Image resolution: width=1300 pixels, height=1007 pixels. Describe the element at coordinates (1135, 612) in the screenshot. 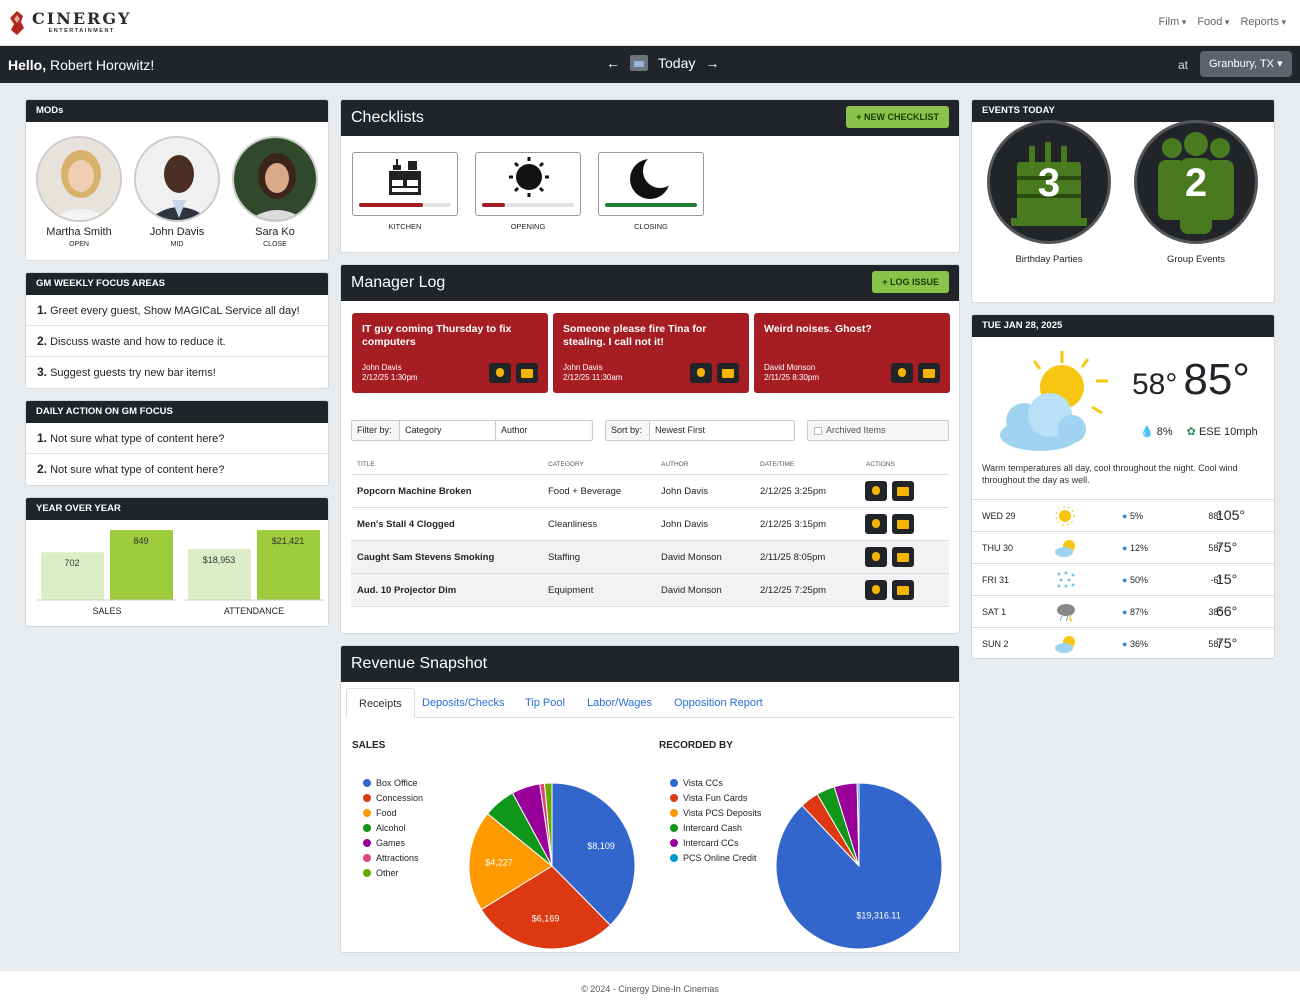

I see `forecast-precip: ● 87%` at that location.